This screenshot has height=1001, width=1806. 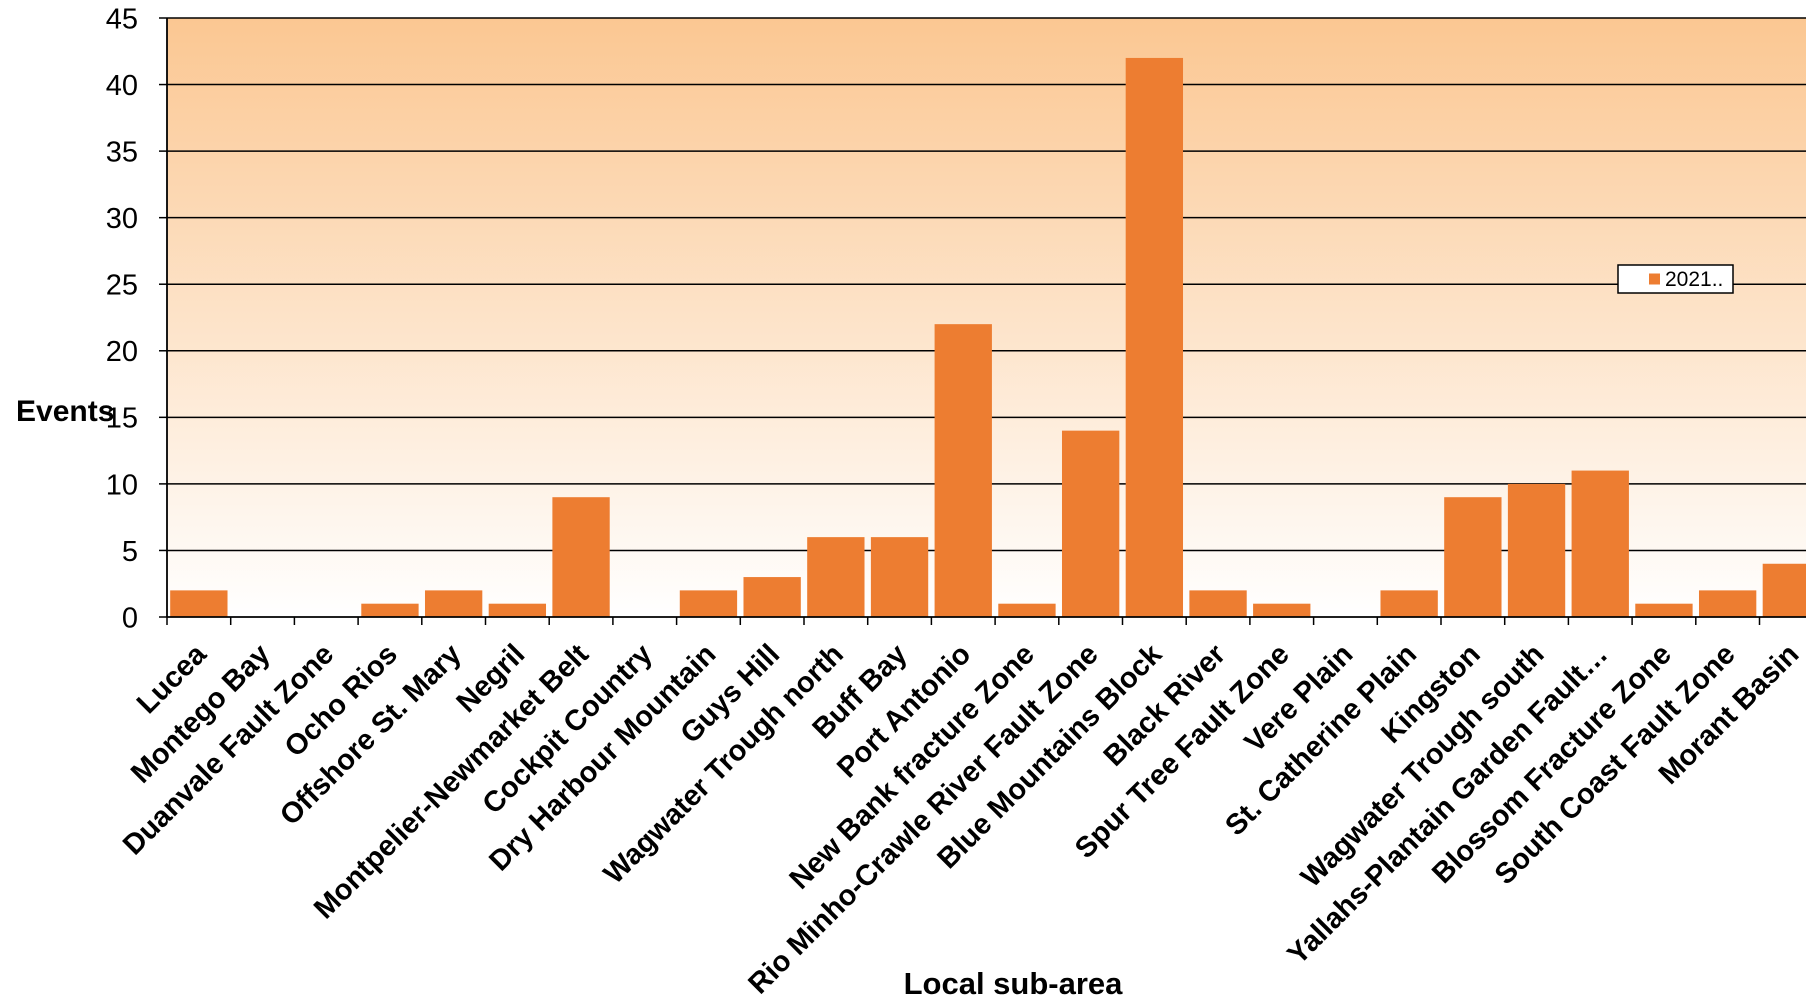 I want to click on bar-negril, so click(x=517, y=610).